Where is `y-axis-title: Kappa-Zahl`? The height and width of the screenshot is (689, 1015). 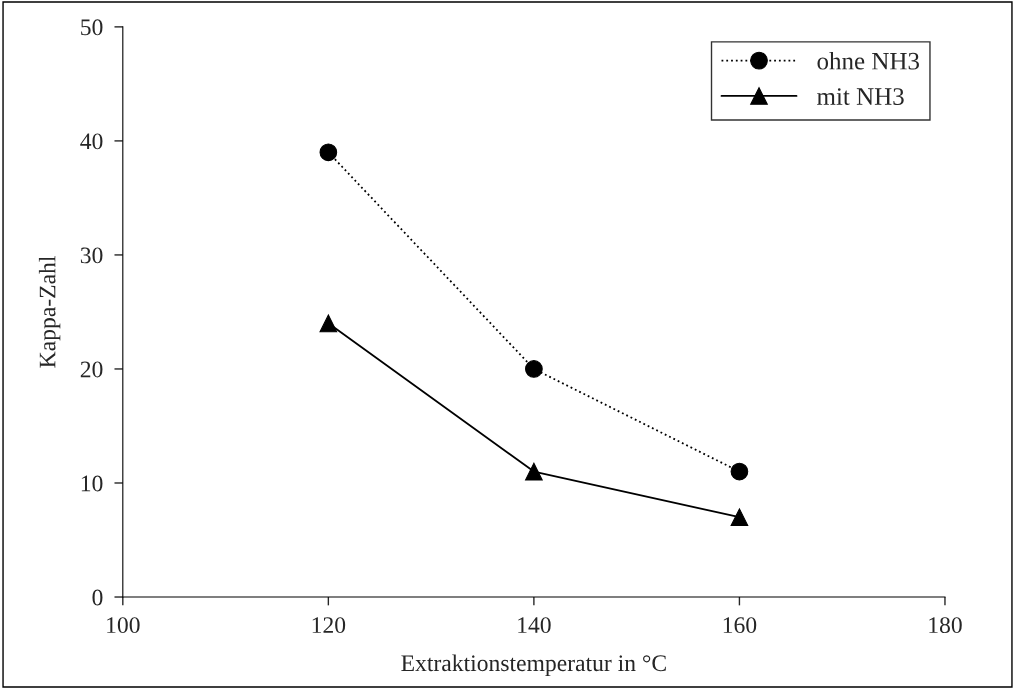 y-axis-title: Kappa-Zahl is located at coordinates (49, 312).